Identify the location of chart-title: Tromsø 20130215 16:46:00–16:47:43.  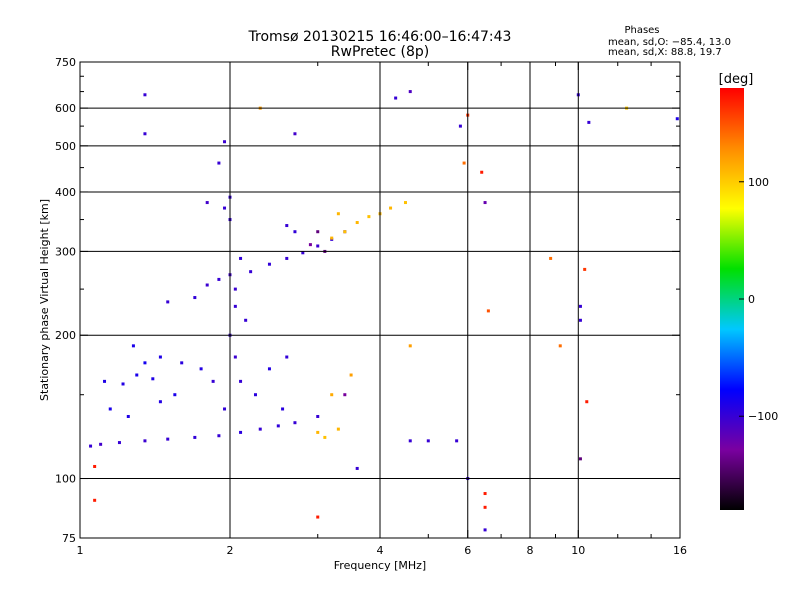
(380, 37).